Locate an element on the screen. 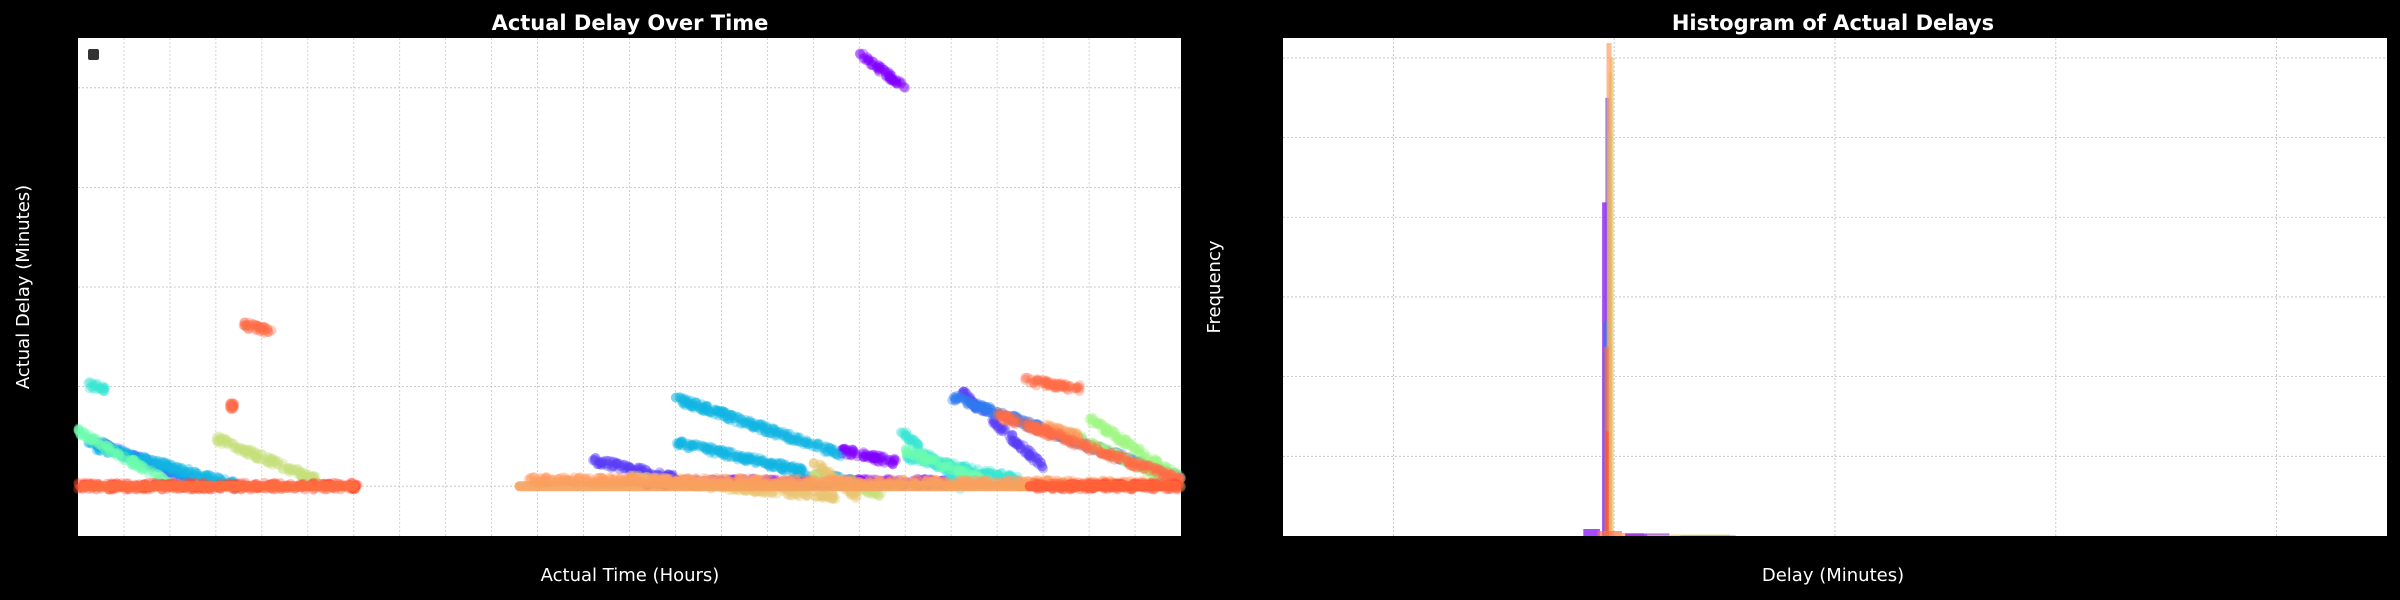 The width and height of the screenshot is (2400, 600). histogram-y-label: Frequency is located at coordinates (1214, 286).